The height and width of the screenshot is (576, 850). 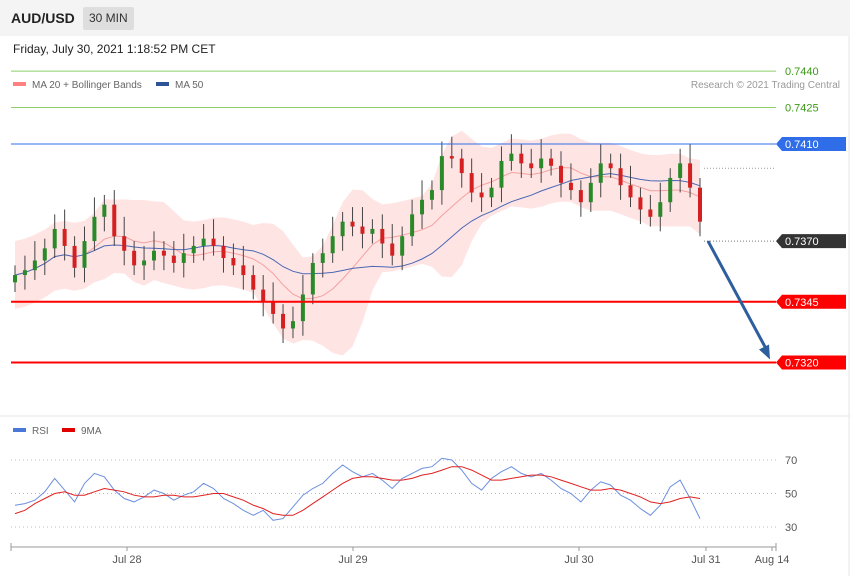 What do you see at coordinates (802, 242) in the screenshot?
I see `level-label-0.7370: 0.7370` at bounding box center [802, 242].